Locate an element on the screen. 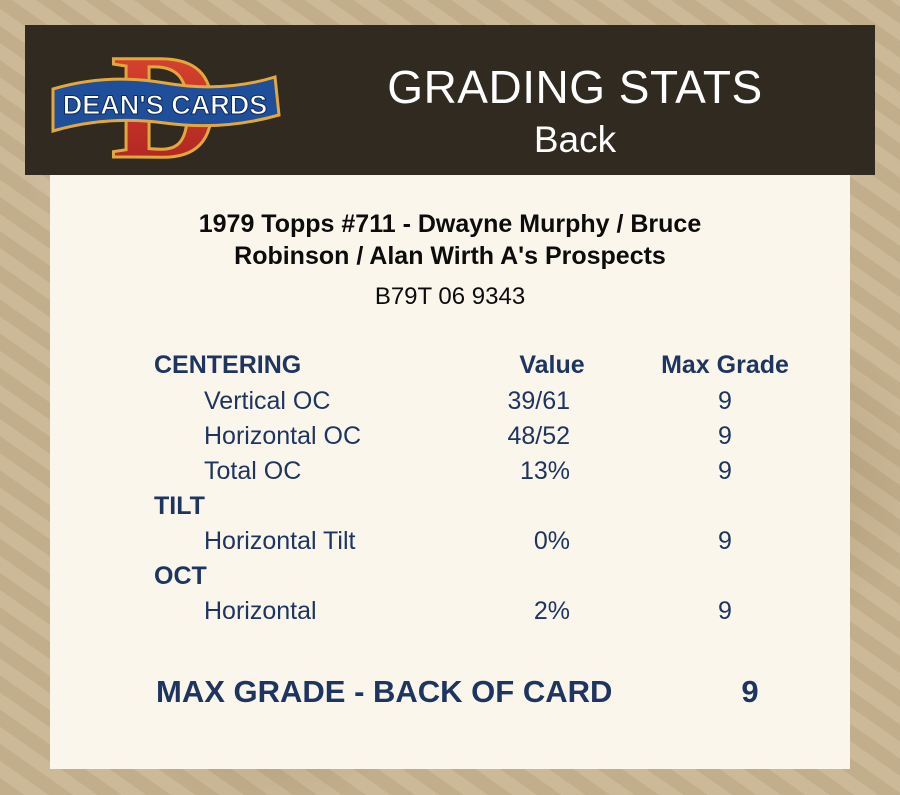 This screenshot has height=795, width=900. column-header-value: Value is located at coordinates (552, 365).